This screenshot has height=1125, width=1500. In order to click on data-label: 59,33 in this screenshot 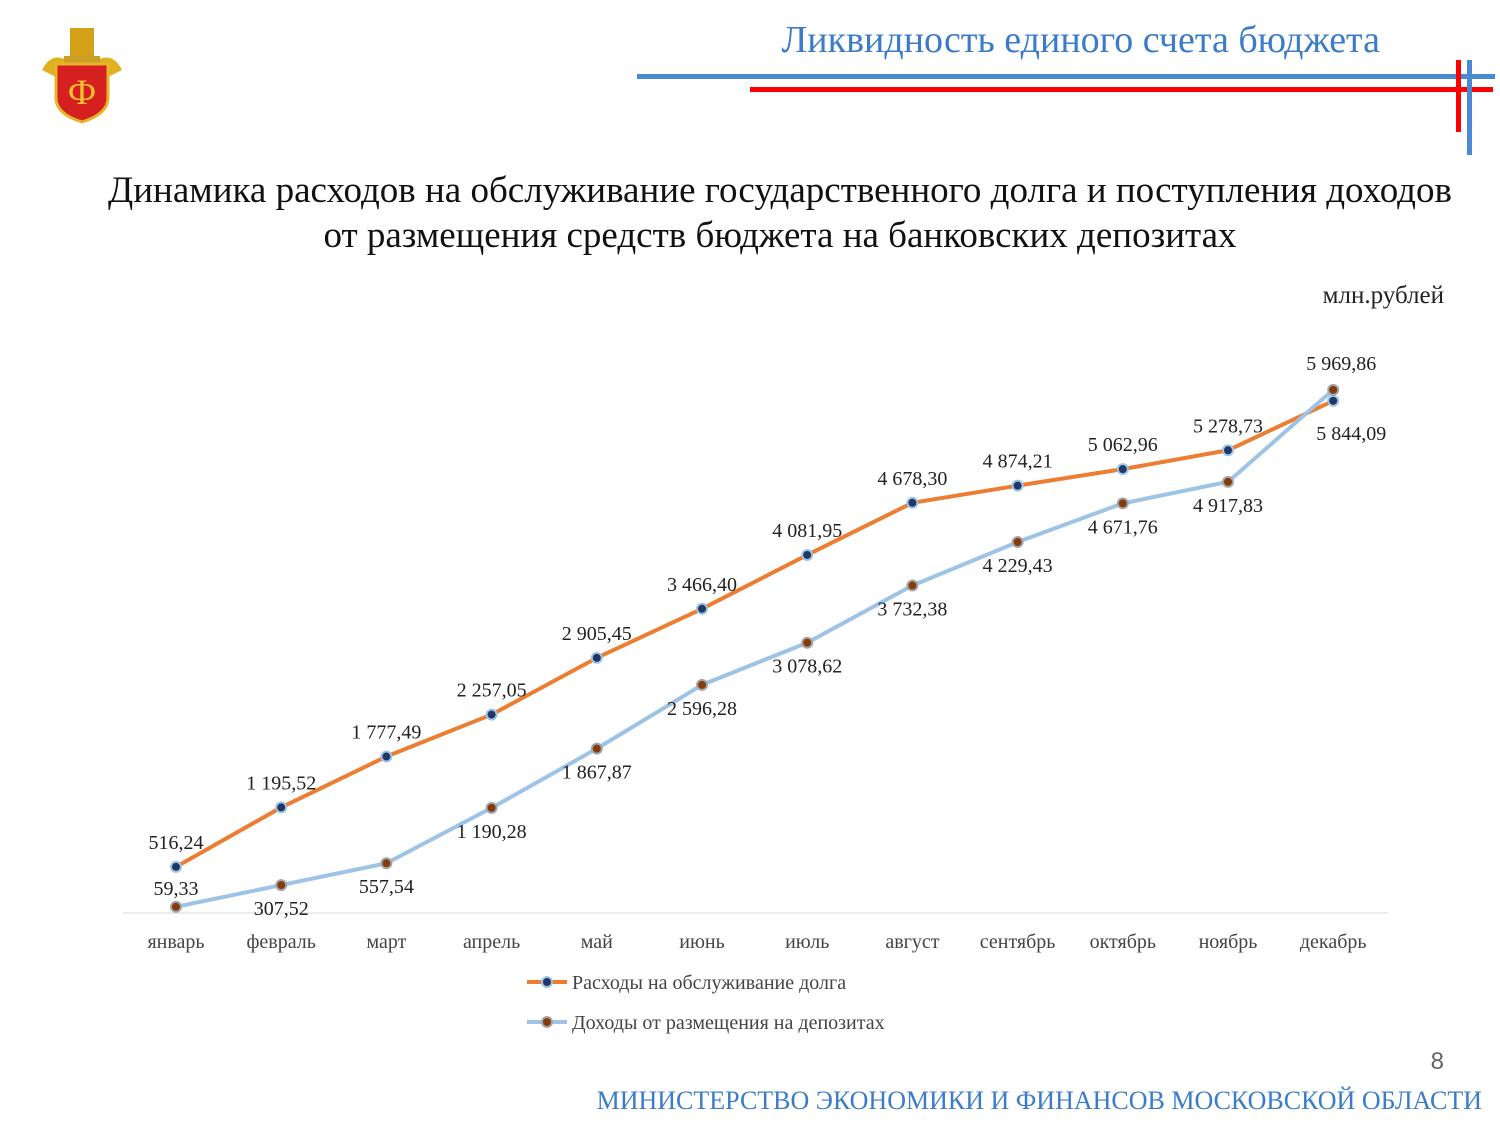, I will do `click(176, 889)`.